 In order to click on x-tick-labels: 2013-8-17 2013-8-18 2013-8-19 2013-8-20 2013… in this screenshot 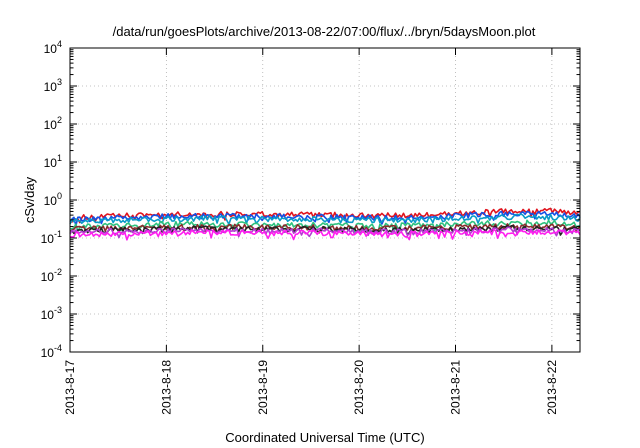, I will do `click(311, 387)`.